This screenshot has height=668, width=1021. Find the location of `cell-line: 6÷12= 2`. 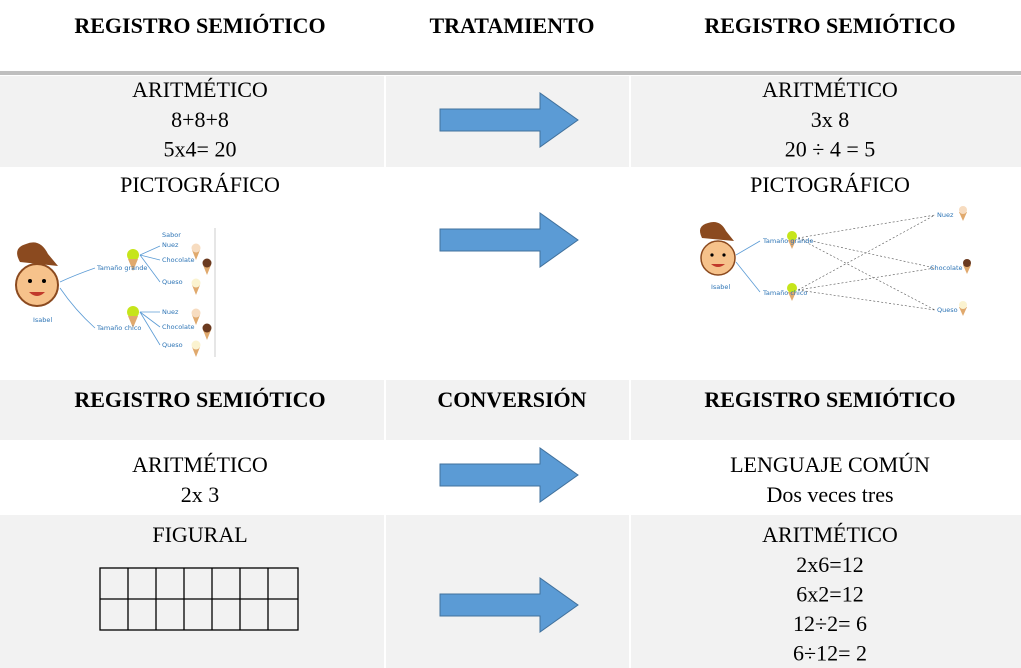

cell-line: 6÷12= 2 is located at coordinates (830, 653).